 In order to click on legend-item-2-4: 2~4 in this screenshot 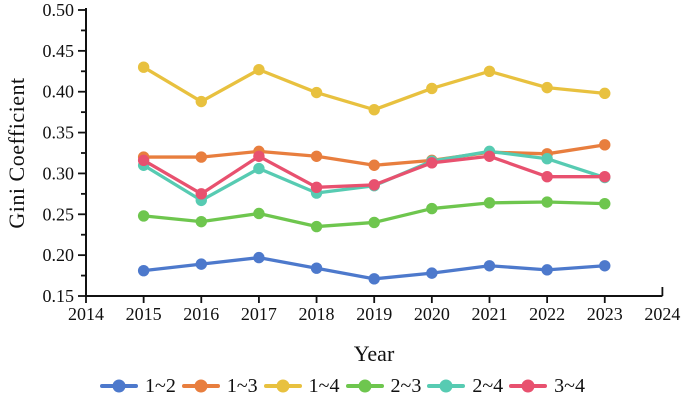, I will do `click(465, 386)`.